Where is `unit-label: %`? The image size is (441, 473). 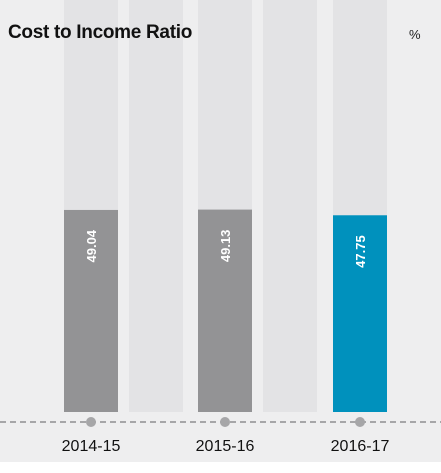 unit-label: % is located at coordinates (415, 34).